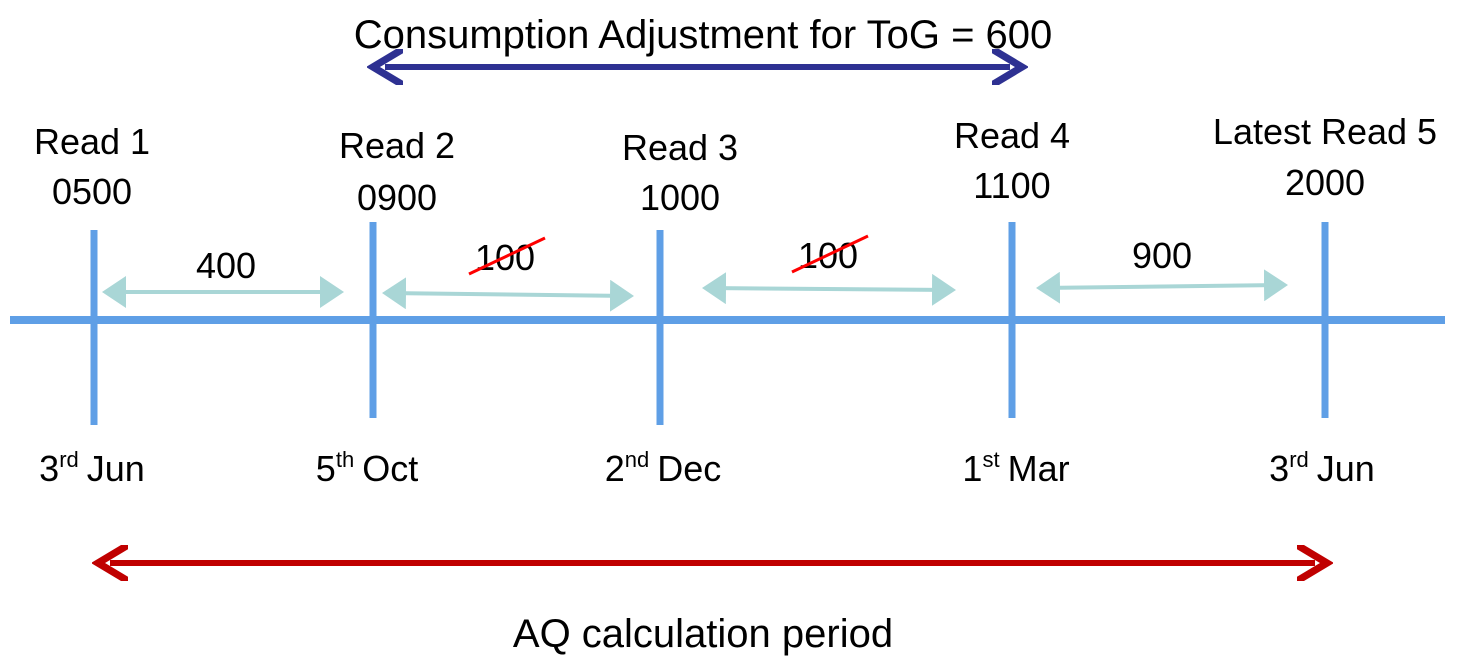 The image size is (1471, 657). Describe the element at coordinates (615, 468) in the screenshot. I see `date-day: 2` at that location.